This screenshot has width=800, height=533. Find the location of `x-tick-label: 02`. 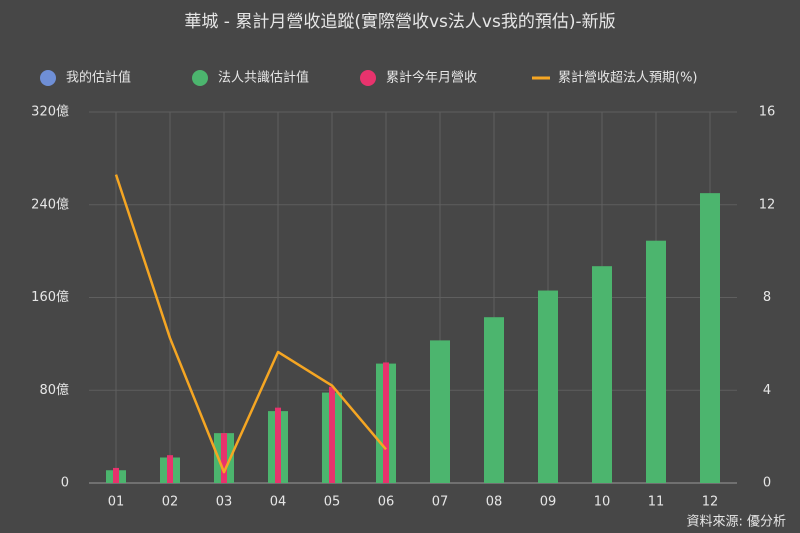

x-tick-label: 02 is located at coordinates (170, 502).